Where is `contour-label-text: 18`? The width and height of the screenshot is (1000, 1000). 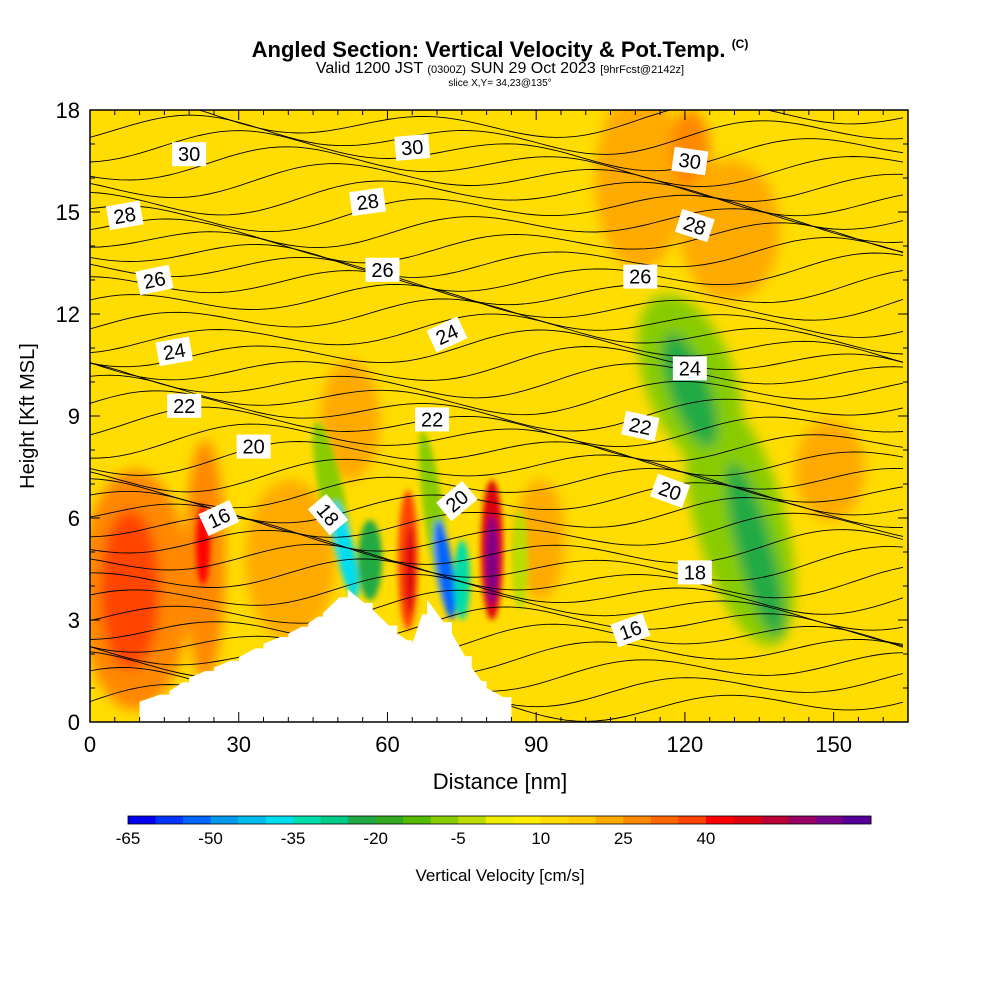
contour-label-text: 18 is located at coordinates (695, 573).